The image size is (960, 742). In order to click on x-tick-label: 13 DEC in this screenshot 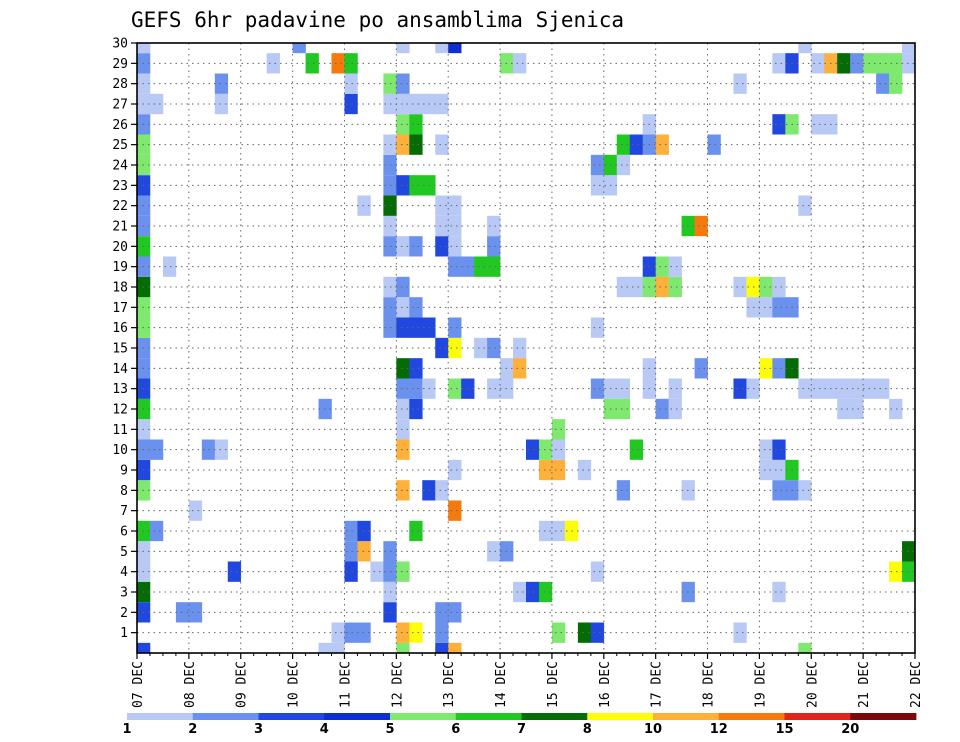, I will do `click(449, 684)`.